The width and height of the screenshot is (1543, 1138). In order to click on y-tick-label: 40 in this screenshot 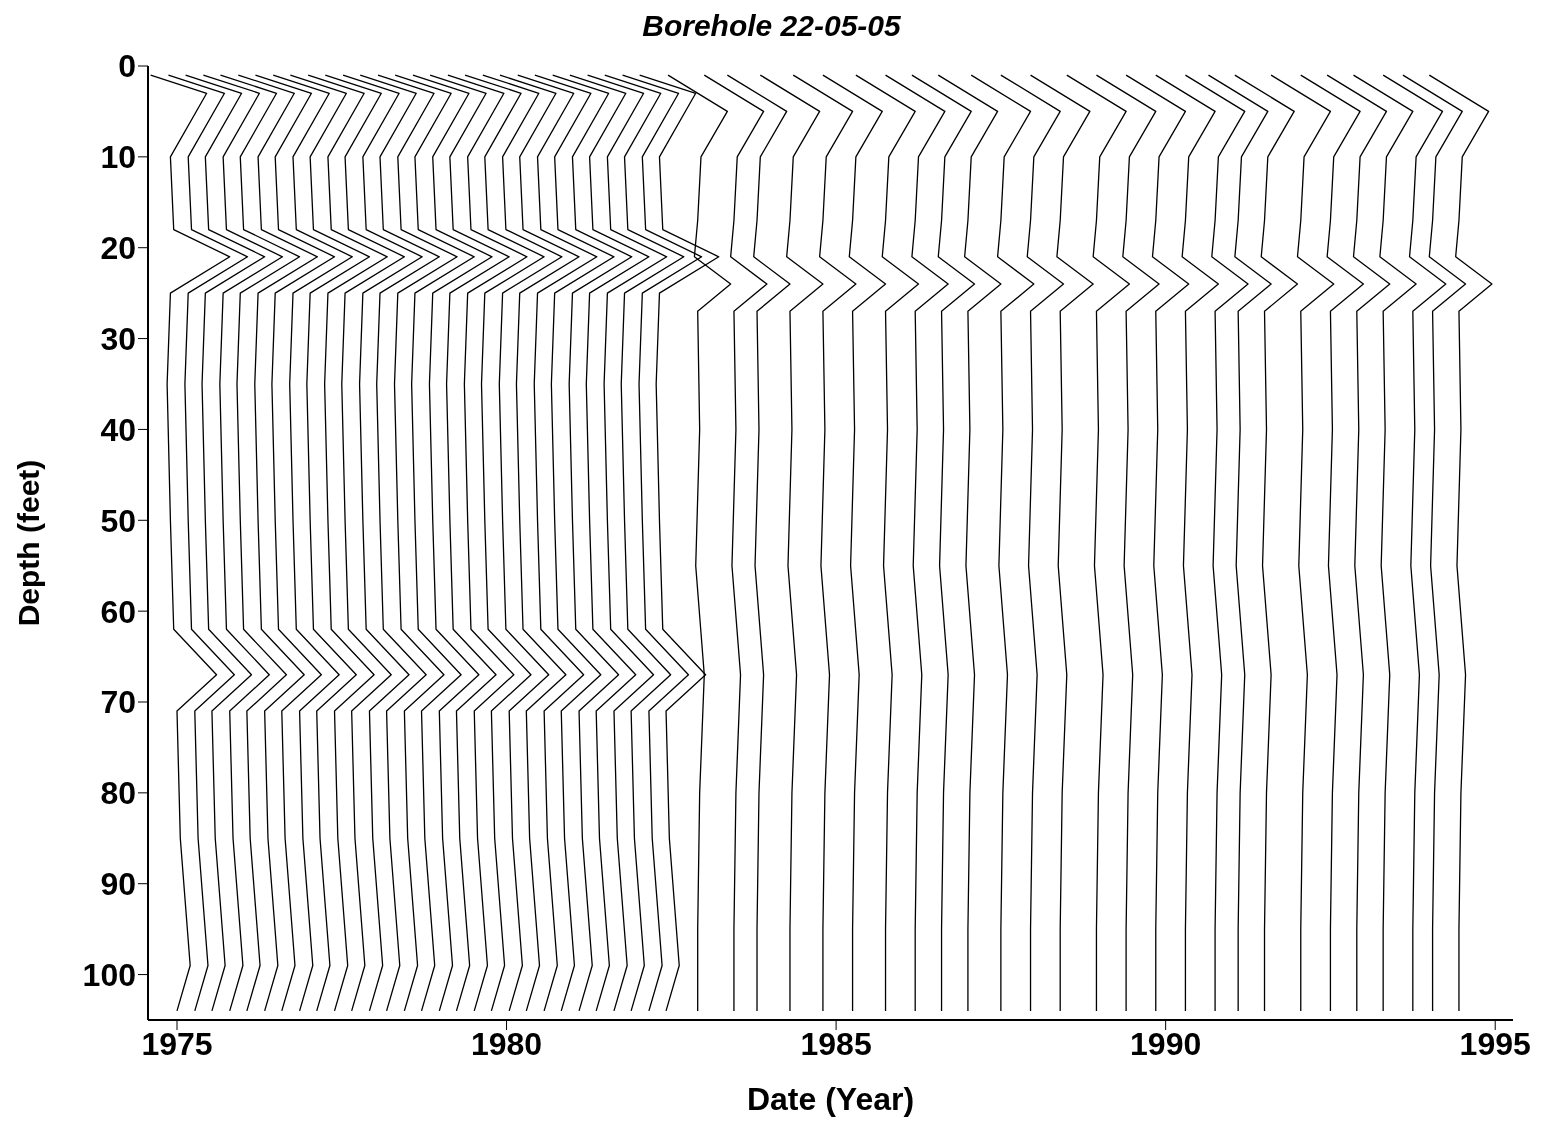, I will do `click(118, 429)`.